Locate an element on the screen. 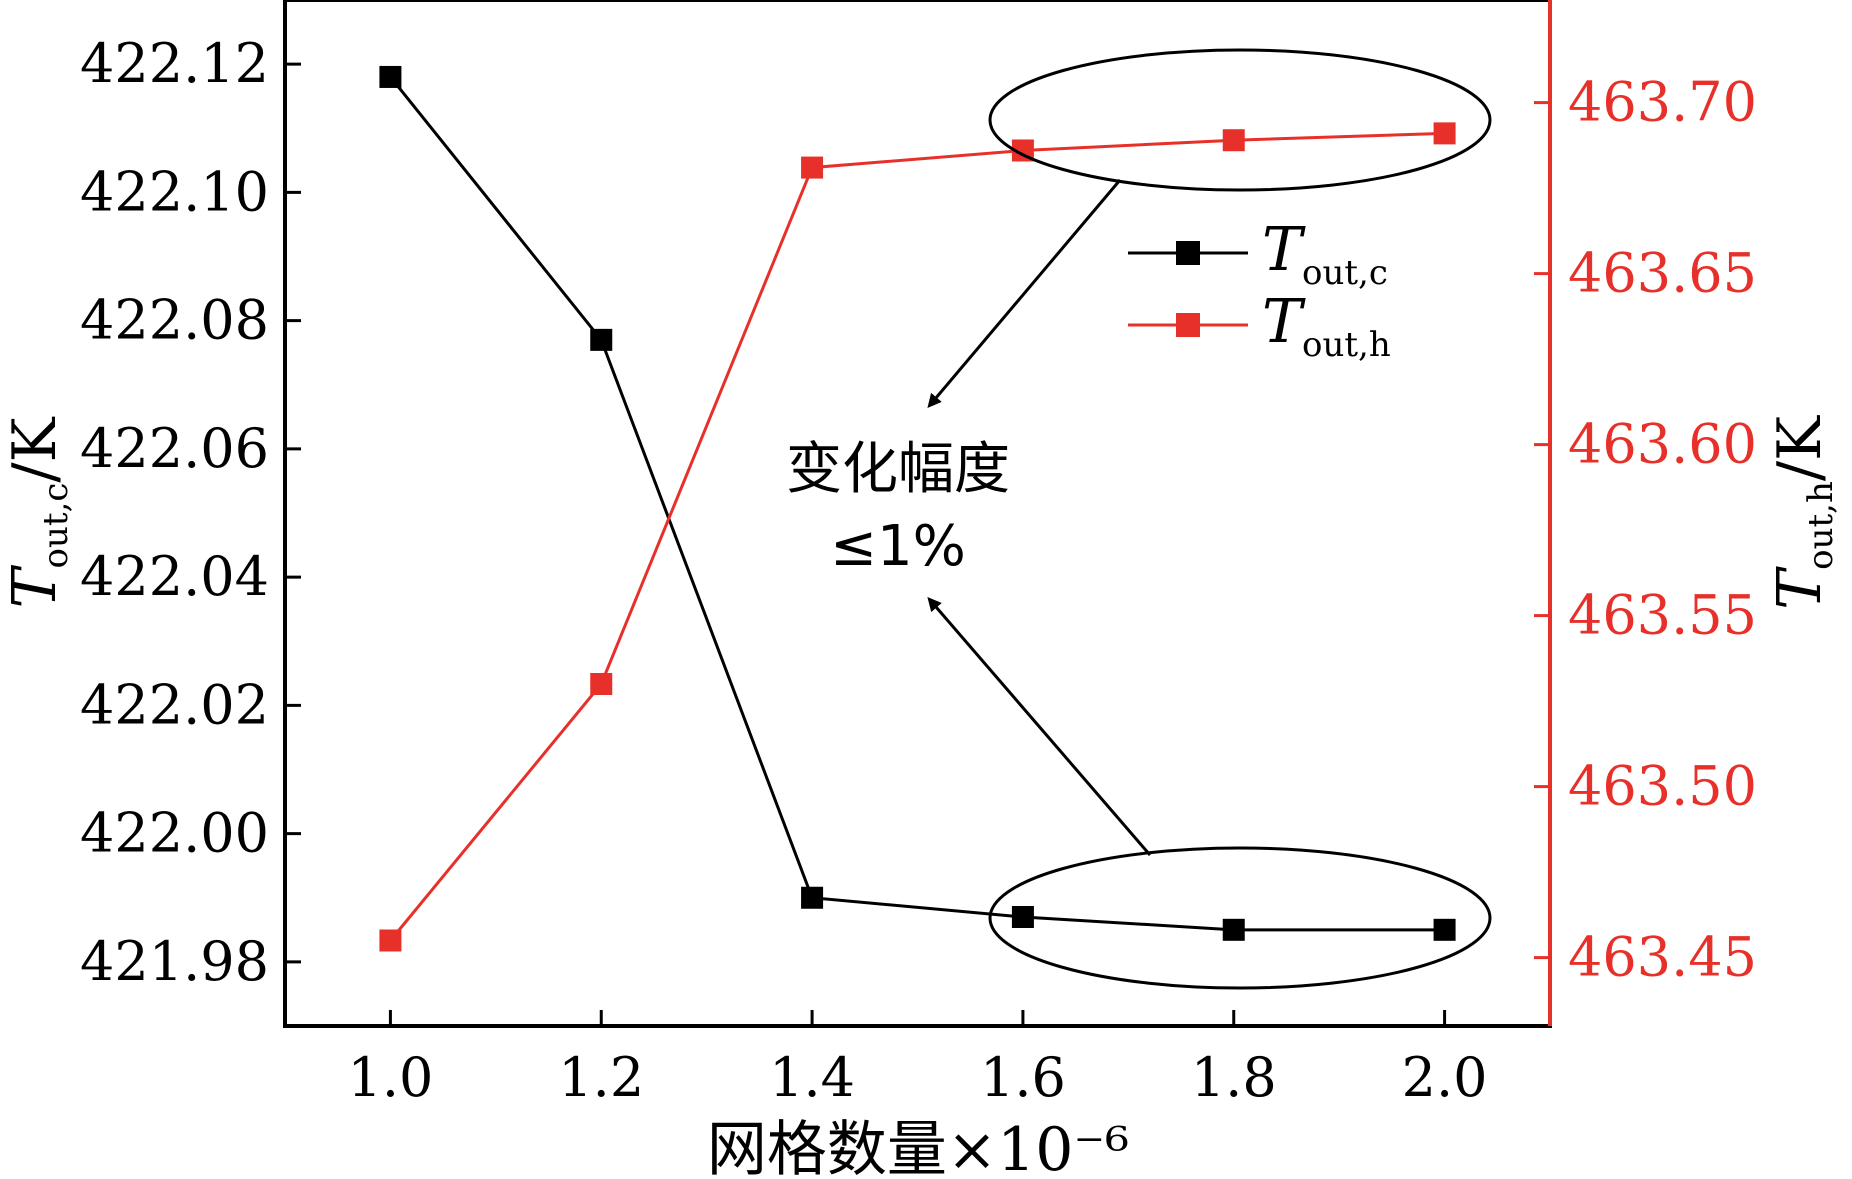 This screenshot has height=1179, width=1852. legend: Tout,c Tout,h is located at coordinates (1259, 290).